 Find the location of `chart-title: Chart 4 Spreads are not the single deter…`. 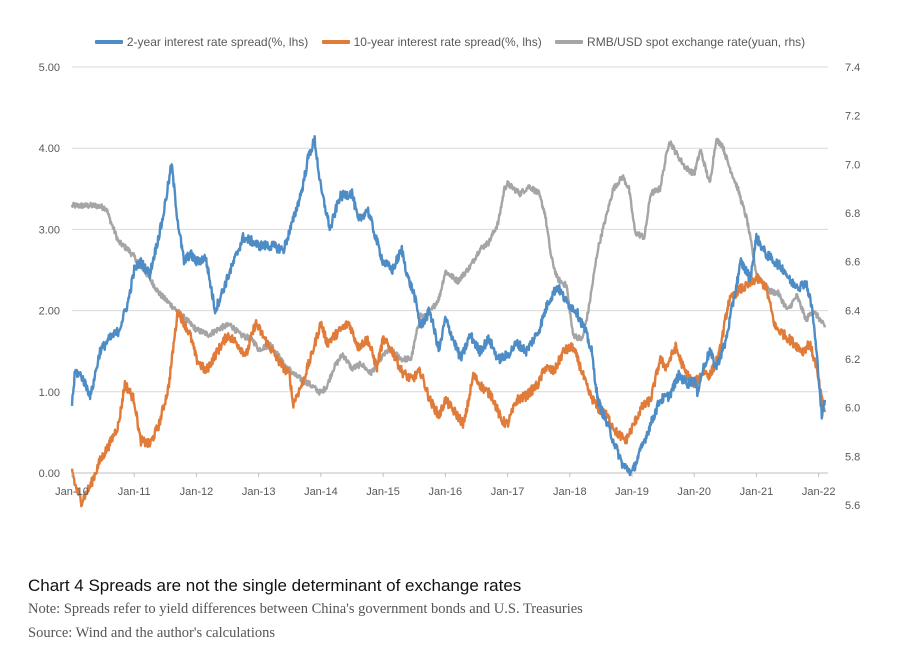

chart-title: Chart 4 Spreads are not the single deter… is located at coordinates (275, 585).